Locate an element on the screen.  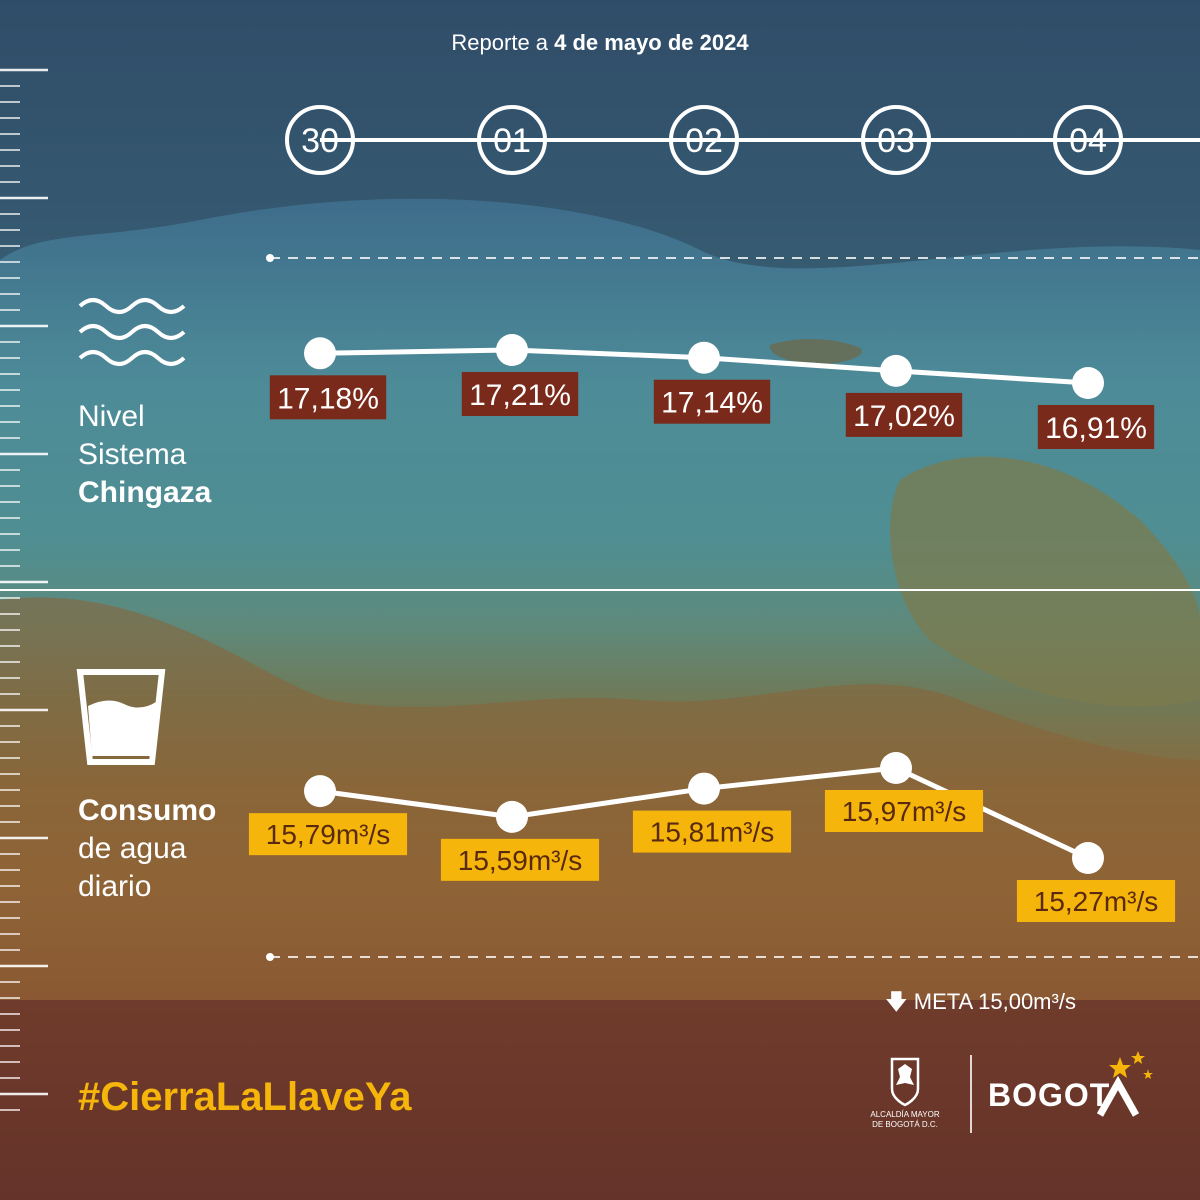
bogota-seal-icon is located at coordinates (905, 1082).